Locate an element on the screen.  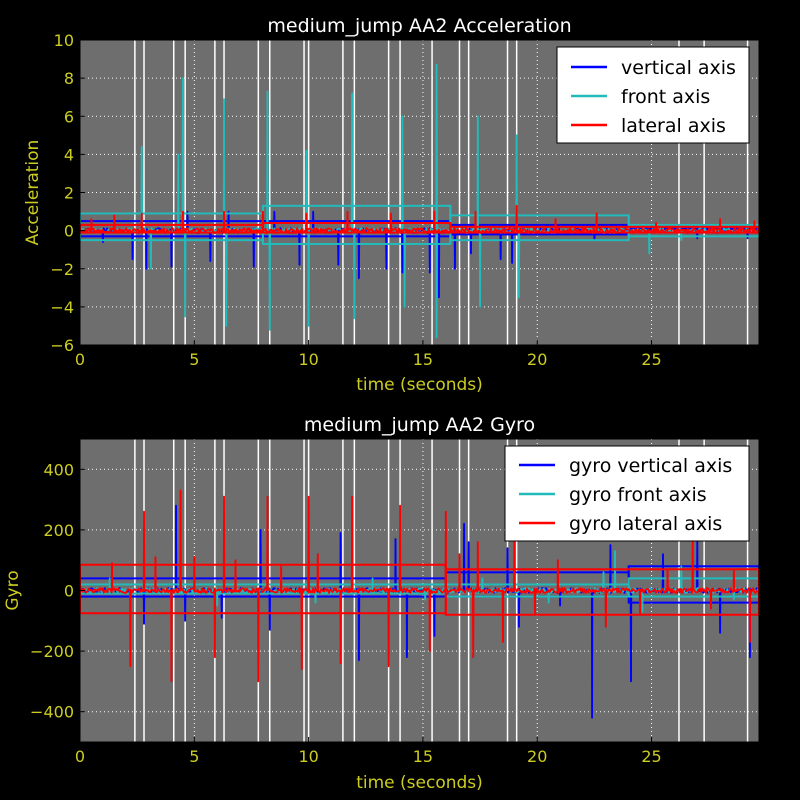
y-tick-label: 8 is located at coordinates (69, 78).